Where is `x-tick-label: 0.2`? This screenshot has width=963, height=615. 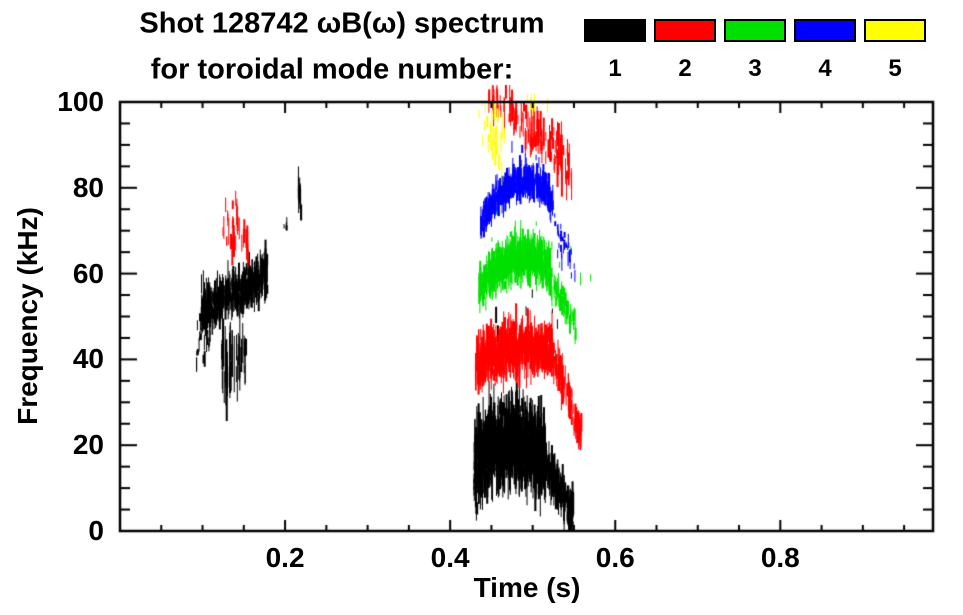 x-tick-label: 0.2 is located at coordinates (285, 557).